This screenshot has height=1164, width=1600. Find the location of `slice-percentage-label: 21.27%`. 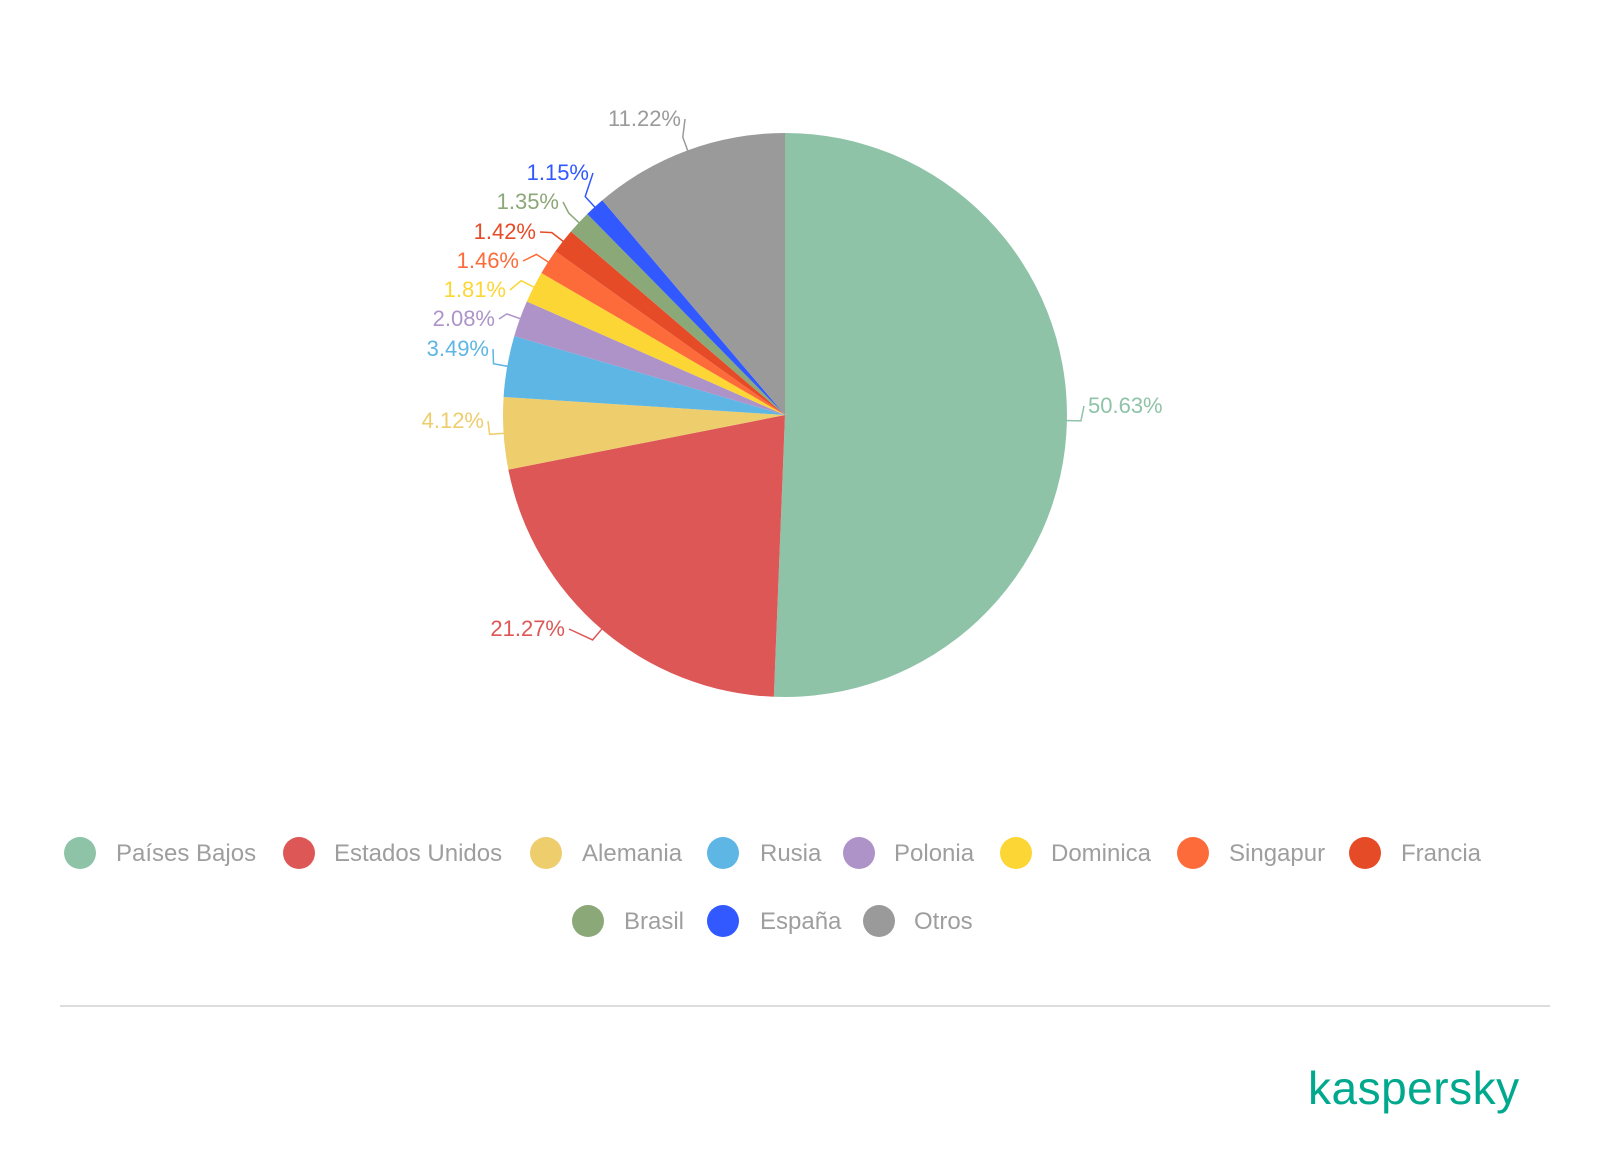

slice-percentage-label: 21.27% is located at coordinates (527, 628).